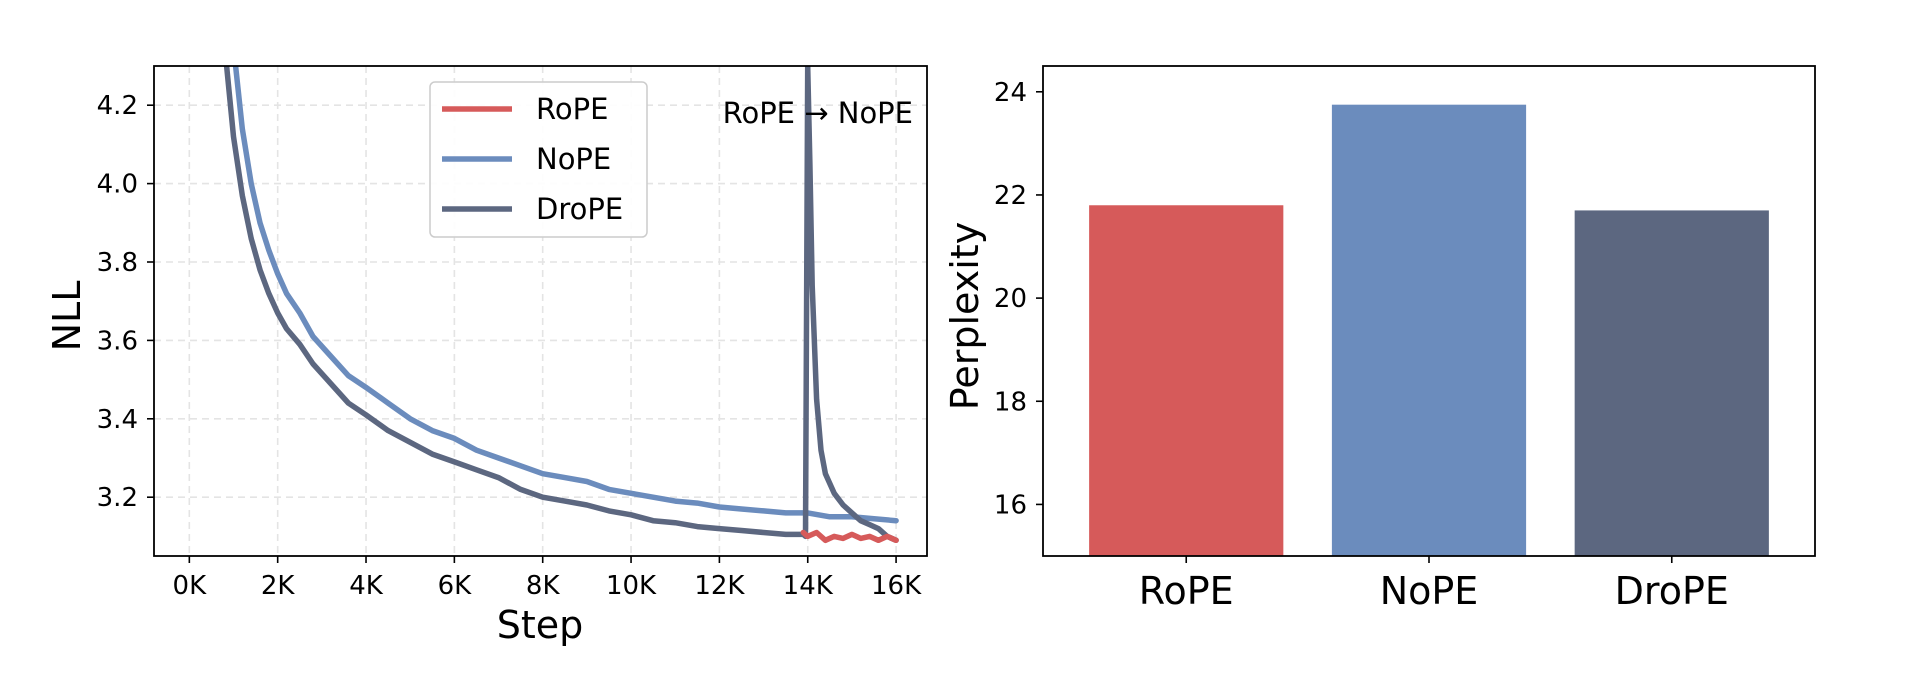 The width and height of the screenshot is (1920, 674). I want to click on line-chart-y-axis-title: NLL, so click(67, 316).